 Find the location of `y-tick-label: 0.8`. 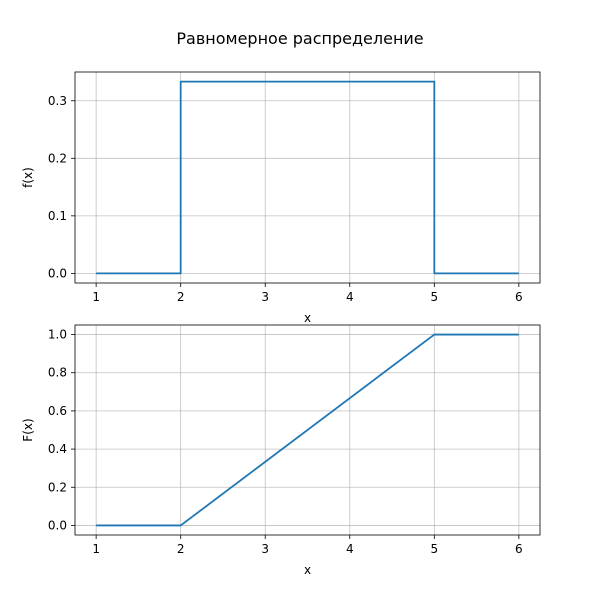

y-tick-label: 0.8 is located at coordinates (57, 373).